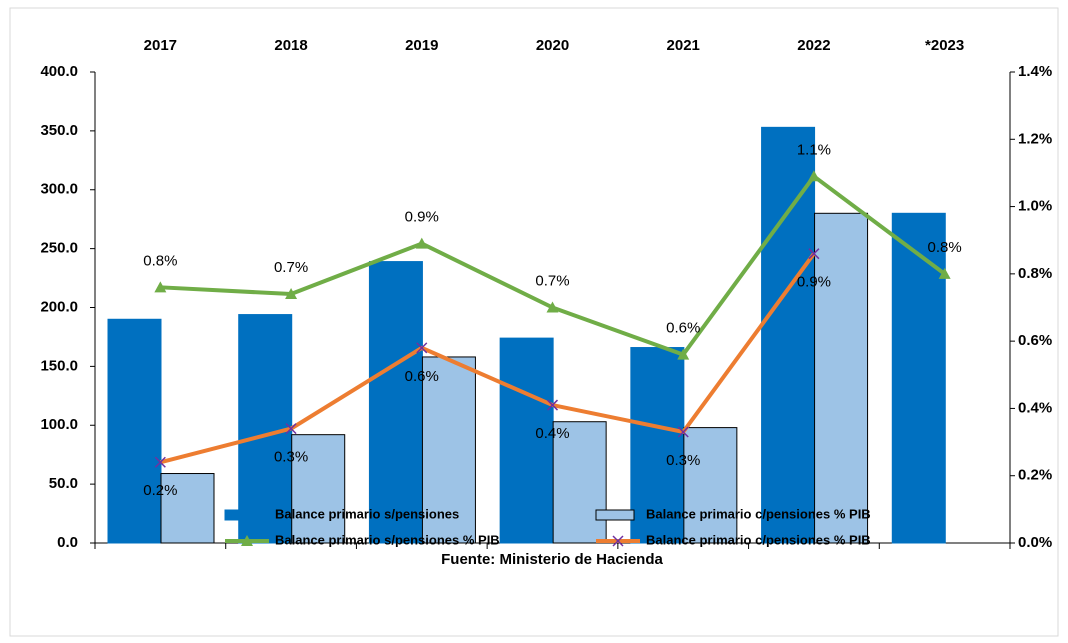 The height and width of the screenshot is (643, 1068). What do you see at coordinates (59, 130) in the screenshot?
I see `y-tick-label: 350.0` at bounding box center [59, 130].